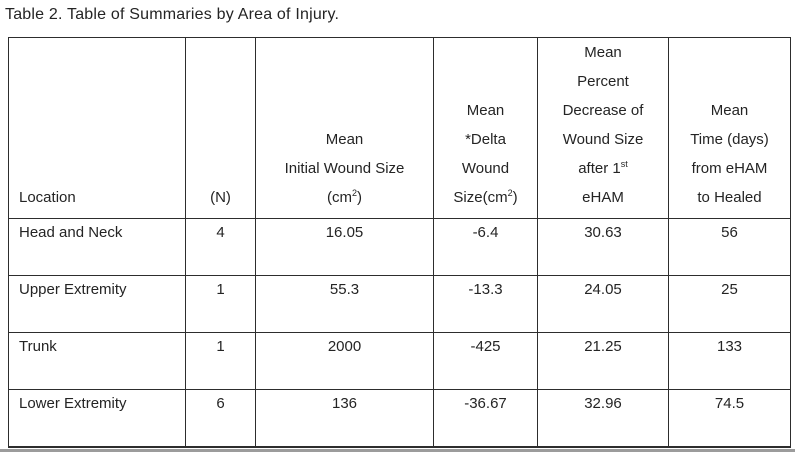 The image size is (795, 452). What do you see at coordinates (97, 361) in the screenshot?
I see `cell-location: Trunk` at bounding box center [97, 361].